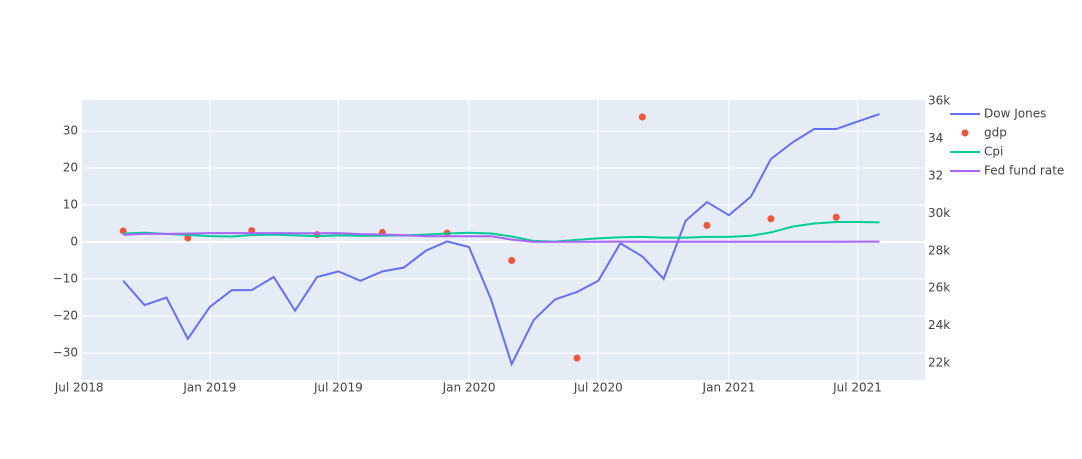 Image resolution: width=1082 pixels, height=459 pixels. What do you see at coordinates (939, 288) in the screenshot?
I see `y2-tick-label: 26k` at bounding box center [939, 288].